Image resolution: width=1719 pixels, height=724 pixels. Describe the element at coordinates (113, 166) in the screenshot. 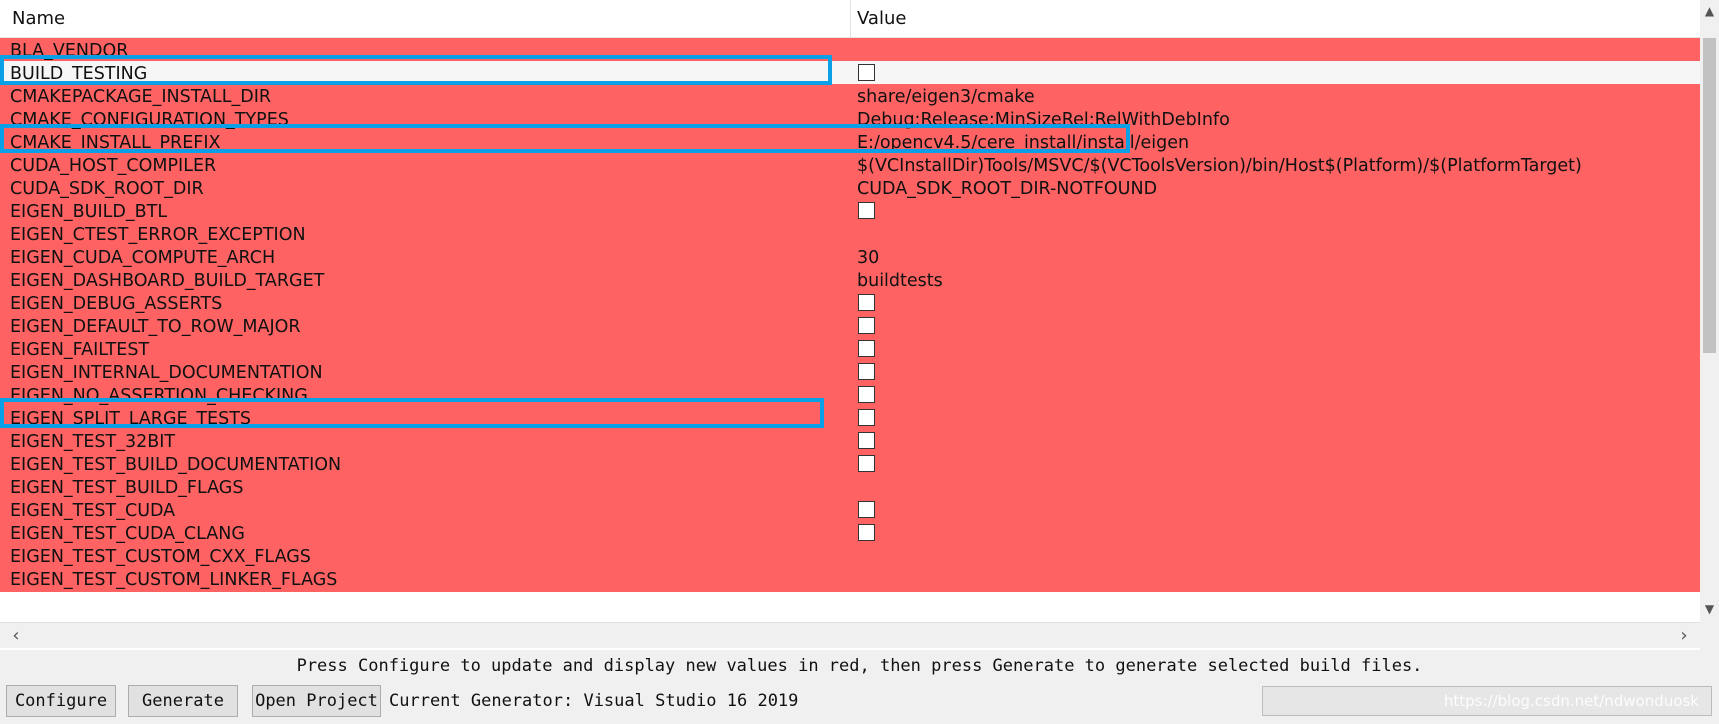

I see `entry-name: CUDA_HOST_COMPILER` at that location.